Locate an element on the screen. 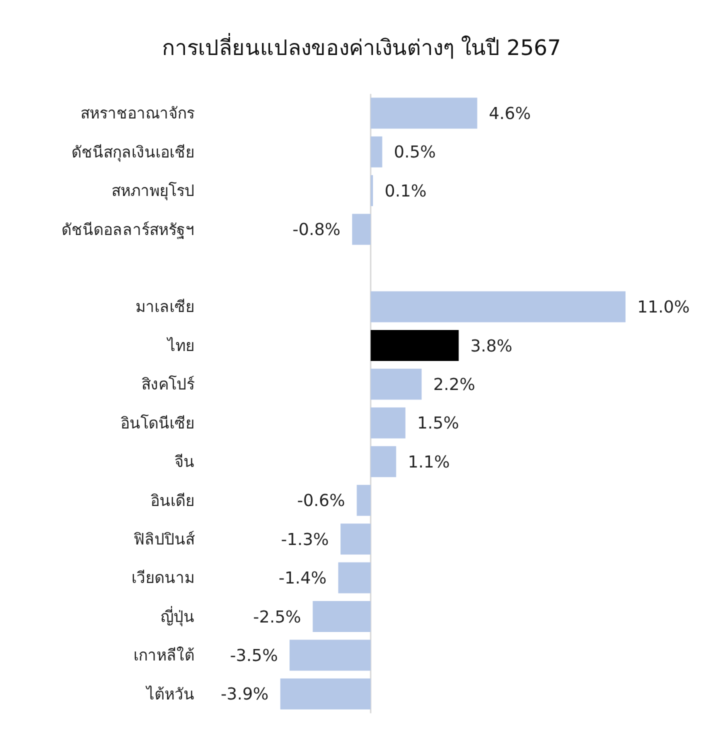  y-tick-label: อินโดนีเซีย is located at coordinates (157, 422).